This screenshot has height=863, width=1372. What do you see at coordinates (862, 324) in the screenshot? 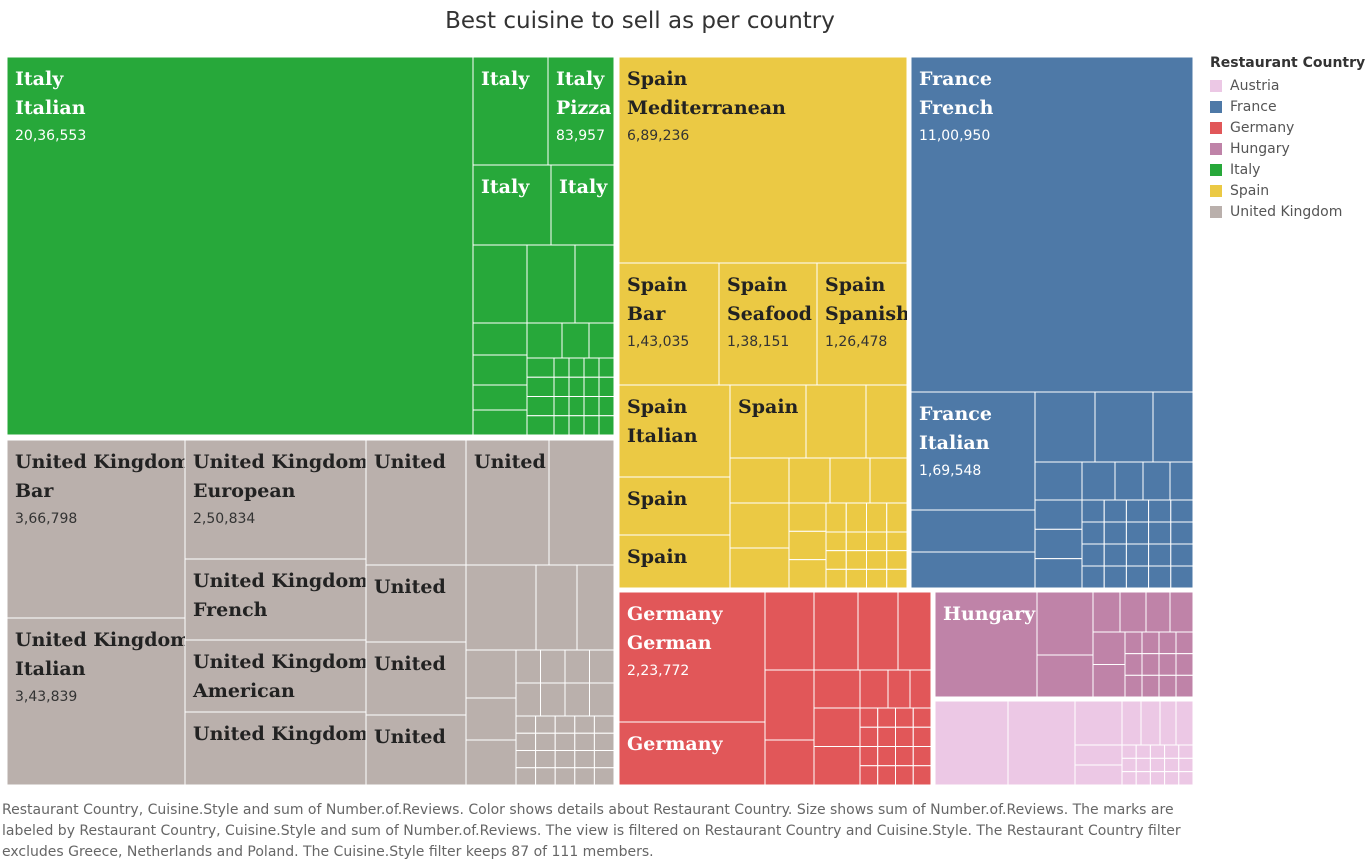
I see `treemap-tile-spain-spanish` at bounding box center [862, 324].